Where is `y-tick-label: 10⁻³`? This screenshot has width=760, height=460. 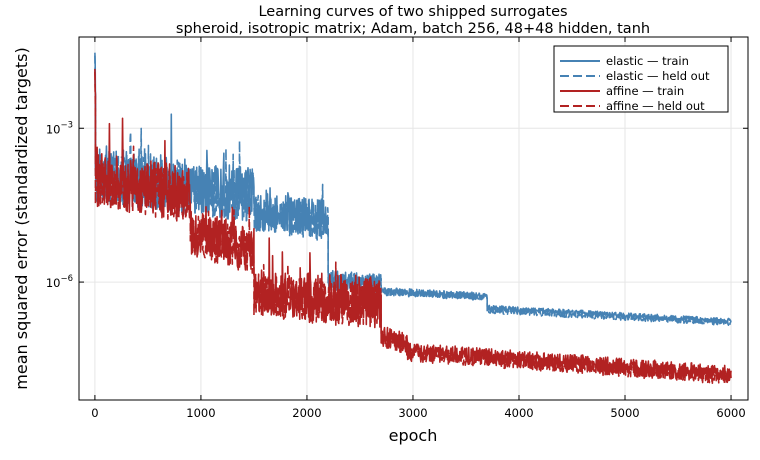 y-tick-label: 10⁻³ is located at coordinates (59, 128).